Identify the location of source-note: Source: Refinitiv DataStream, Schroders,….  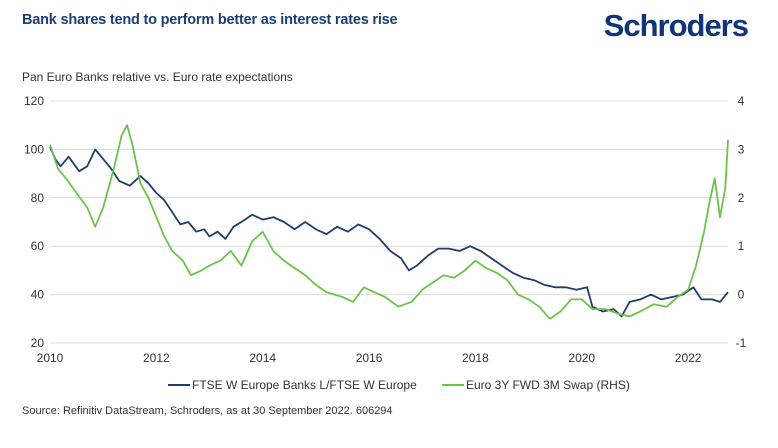
(207, 411).